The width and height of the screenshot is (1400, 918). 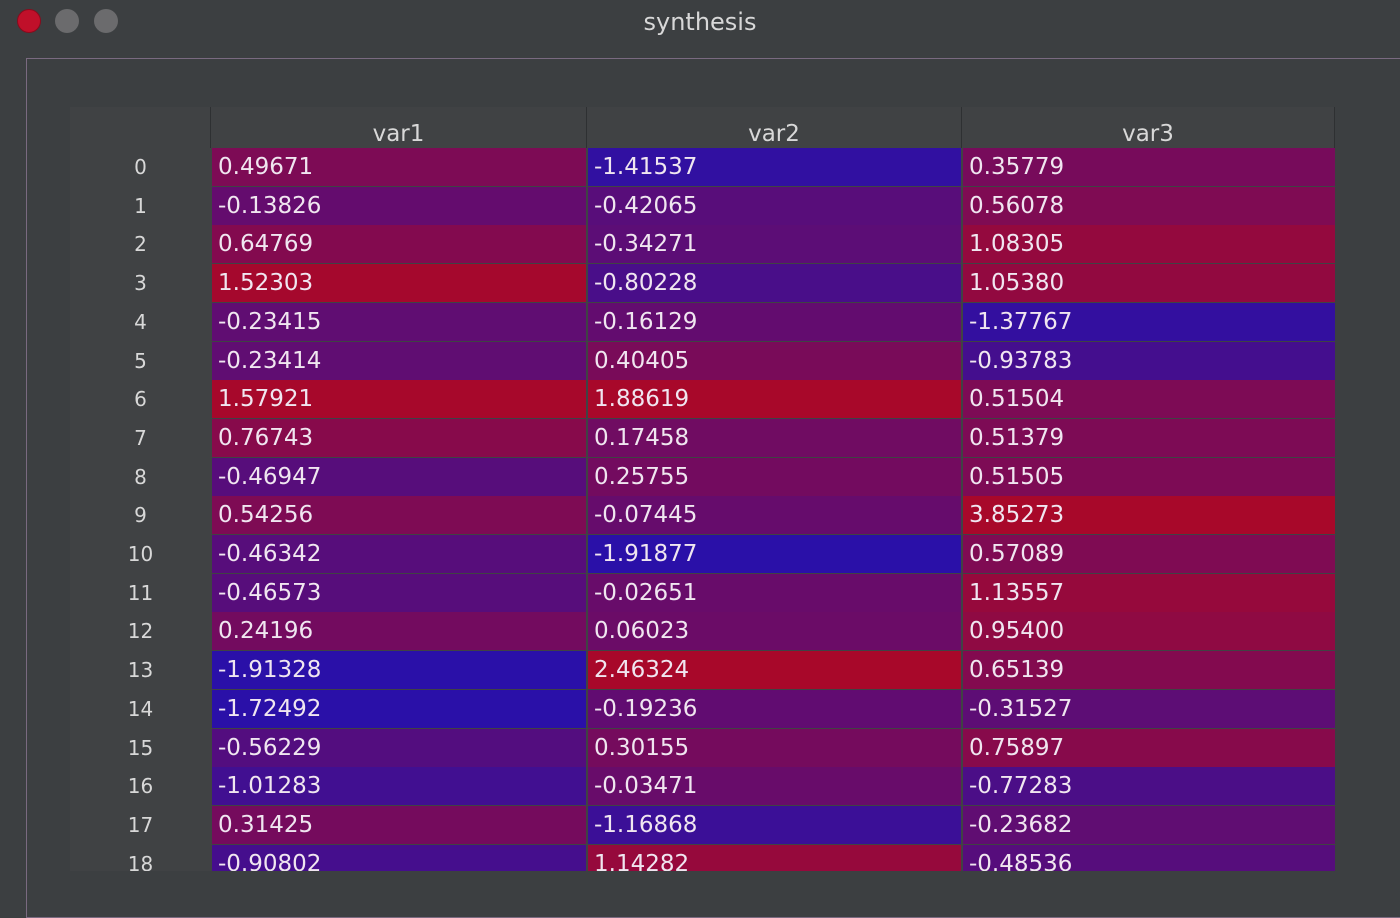 What do you see at coordinates (774, 515) in the screenshot?
I see `table-cell: -0.07445` at bounding box center [774, 515].